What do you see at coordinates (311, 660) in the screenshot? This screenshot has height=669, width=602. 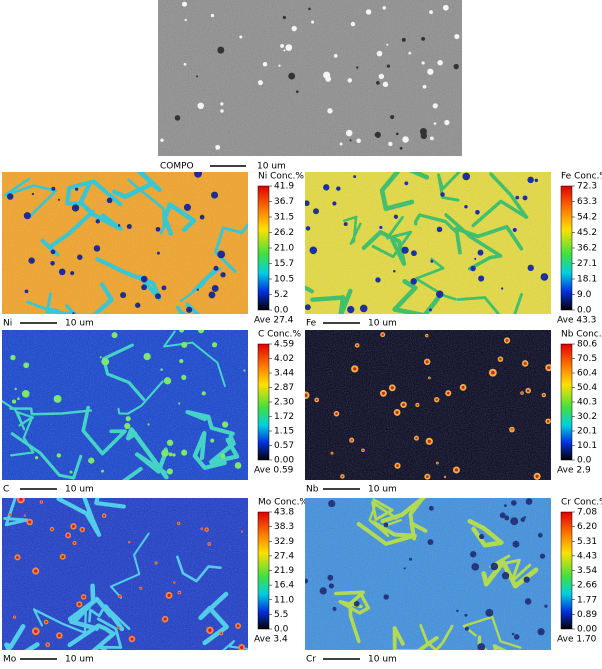 I see `element-label: Cr` at bounding box center [311, 660].